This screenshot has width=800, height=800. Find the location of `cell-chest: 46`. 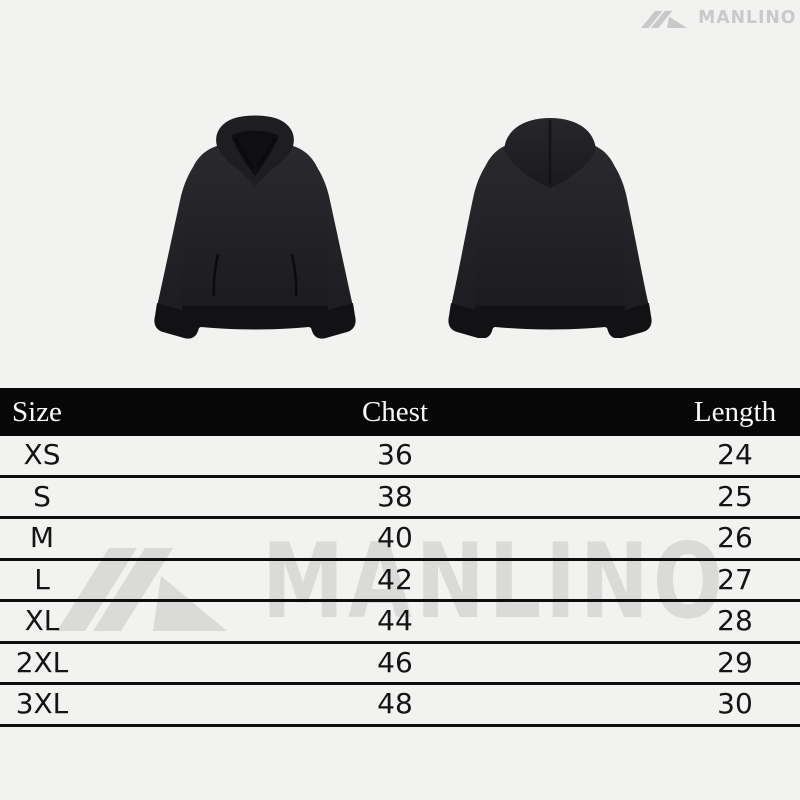

cell-chest: 46 is located at coordinates (395, 662).